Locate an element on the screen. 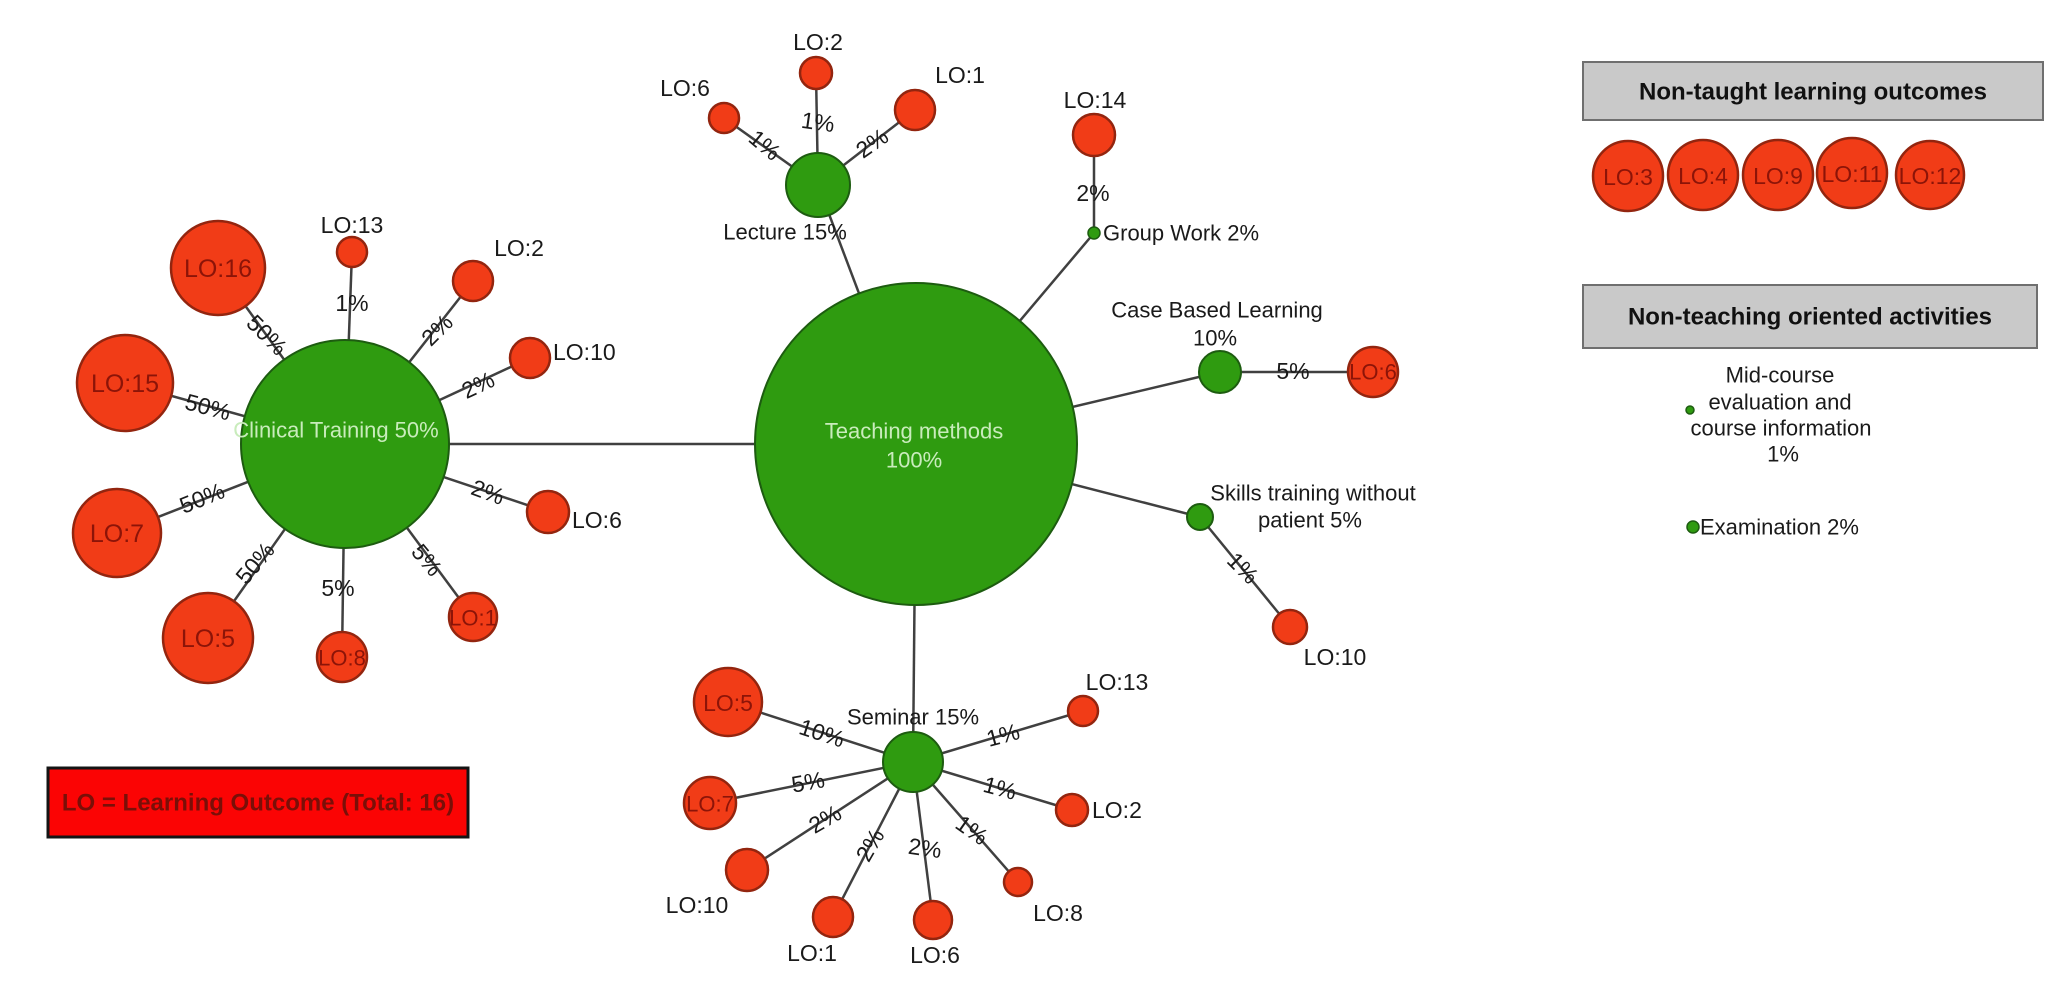  clinical-lo2-node is located at coordinates (473, 281).